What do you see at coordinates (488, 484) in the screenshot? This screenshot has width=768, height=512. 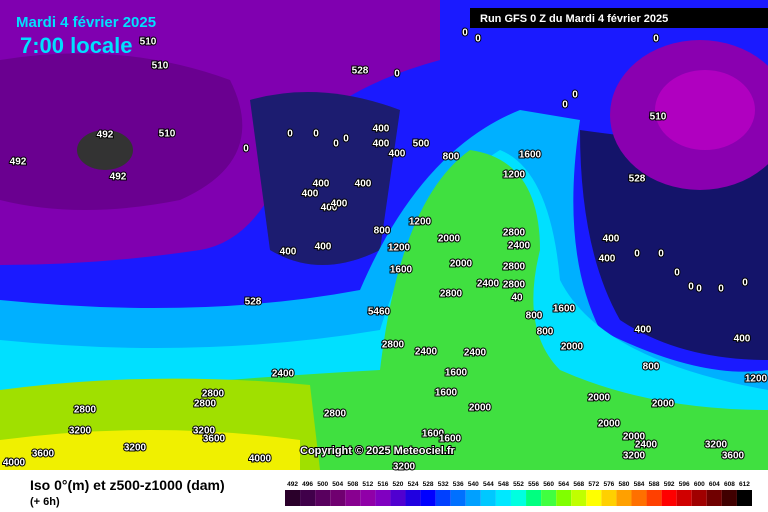 I see `scale-label: 544` at bounding box center [488, 484].